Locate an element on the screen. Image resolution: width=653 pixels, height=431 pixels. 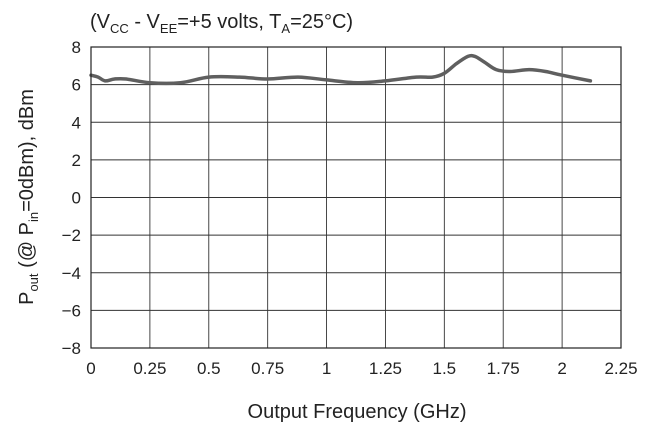
x-tick-label: 1.75 is located at coordinates (503, 368).